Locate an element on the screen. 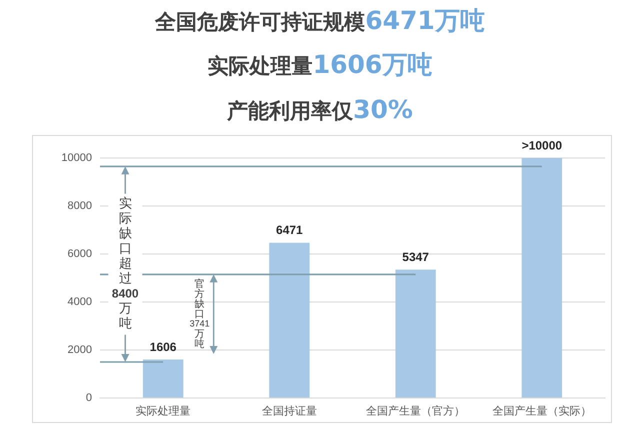  data-label: 6471 is located at coordinates (290, 230).